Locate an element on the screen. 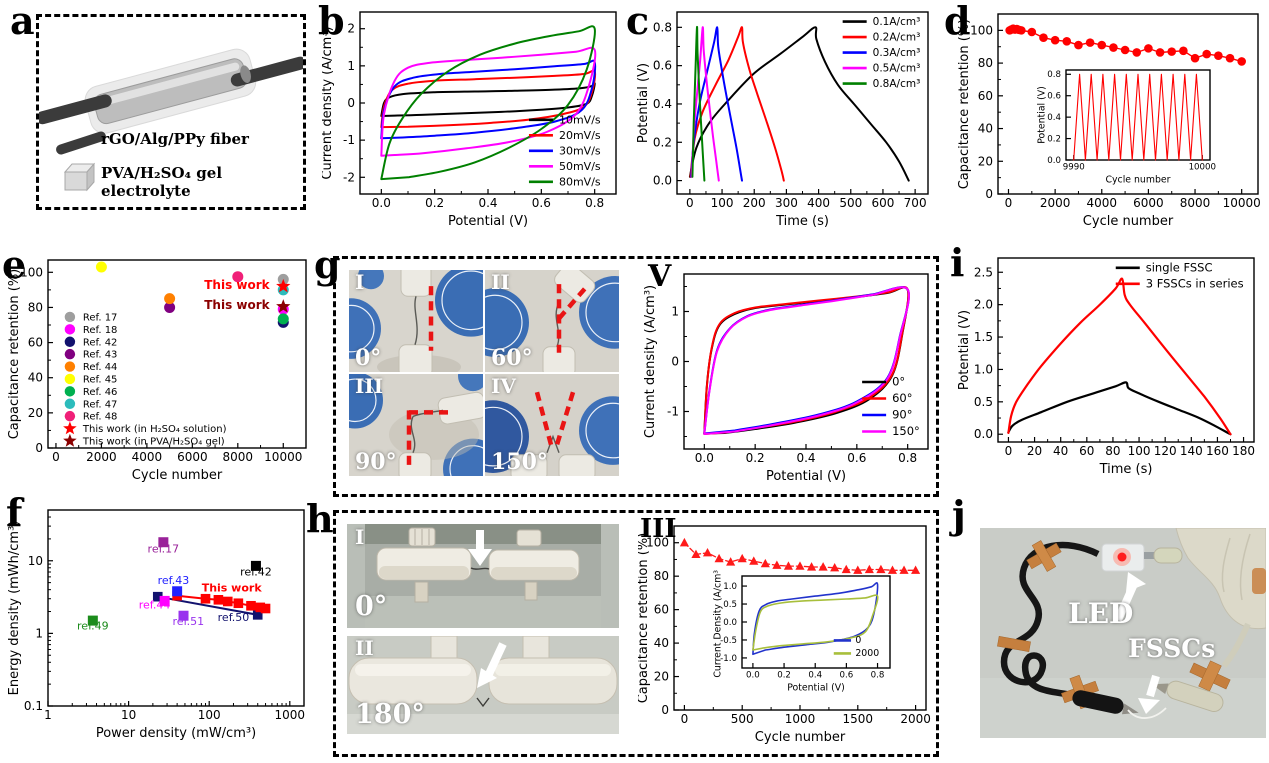 This screenshot has width=1269, height=763. svg-text: 700 is located at coordinates (915, 203).